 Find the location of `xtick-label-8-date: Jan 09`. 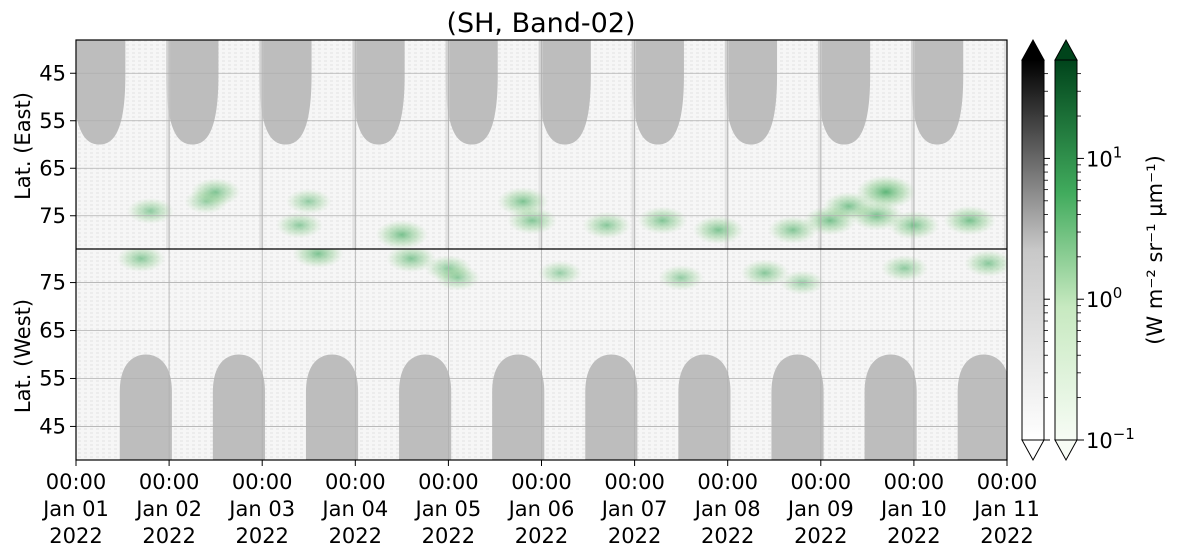

xtick-label-8-date: Jan 09 is located at coordinates (820, 509).